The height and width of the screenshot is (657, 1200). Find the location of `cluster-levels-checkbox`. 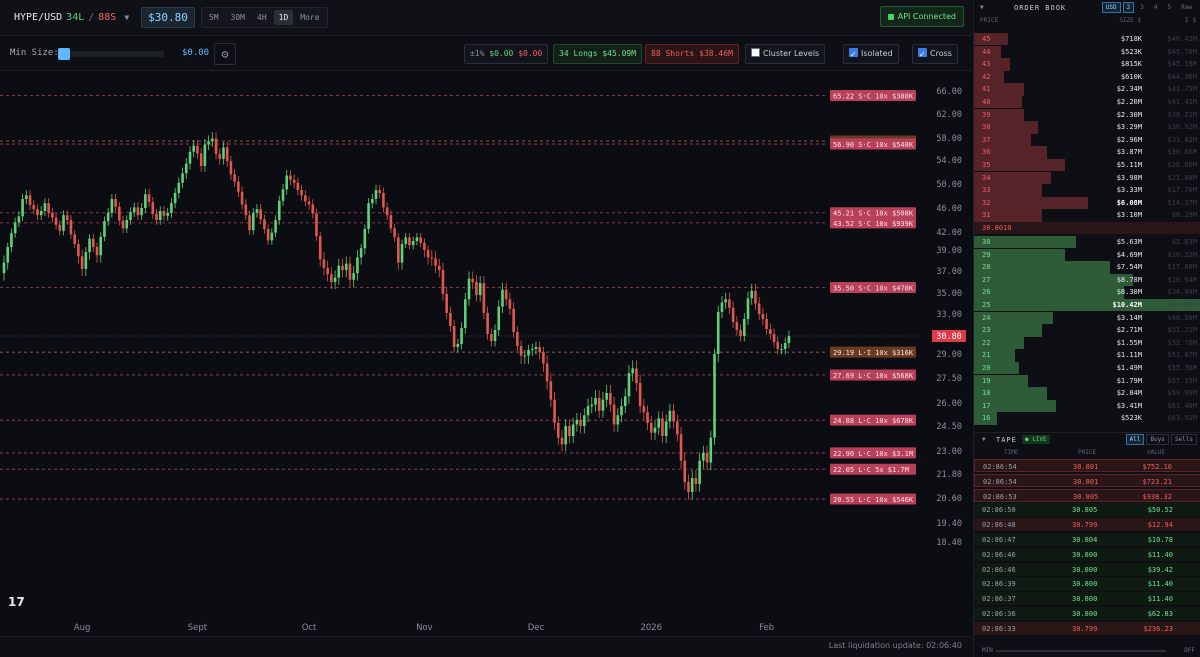

cluster-levels-checkbox is located at coordinates (755, 52).